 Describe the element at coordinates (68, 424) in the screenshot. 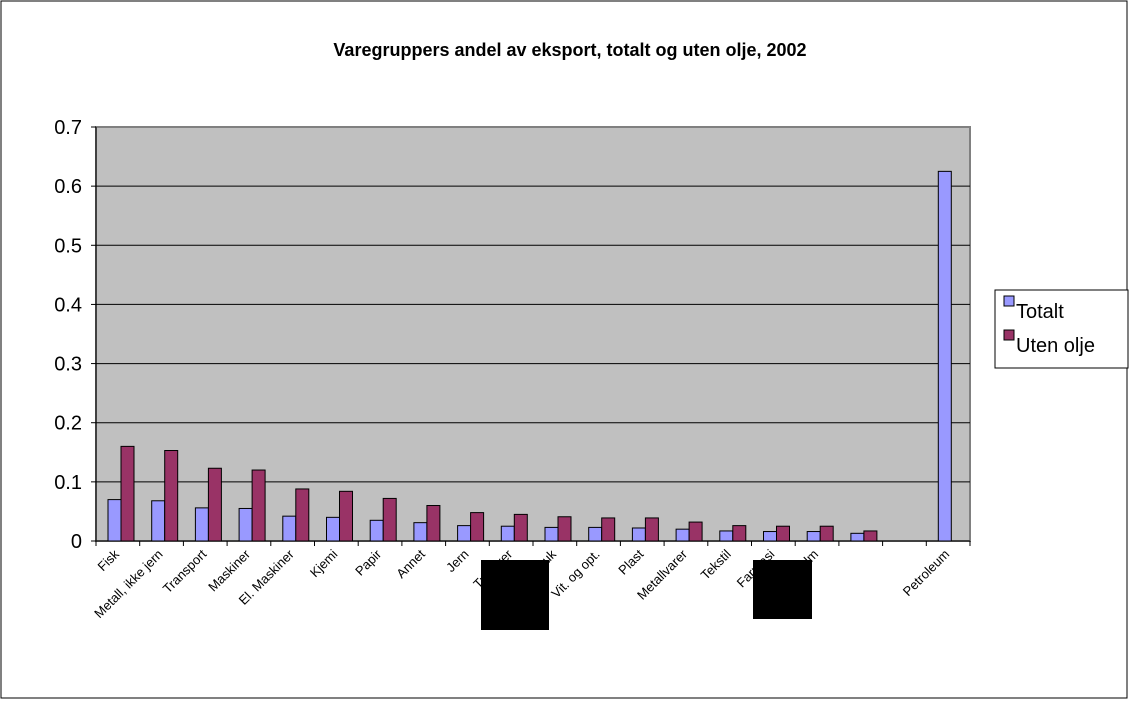

I see `y-tick-label: 0.2` at that location.